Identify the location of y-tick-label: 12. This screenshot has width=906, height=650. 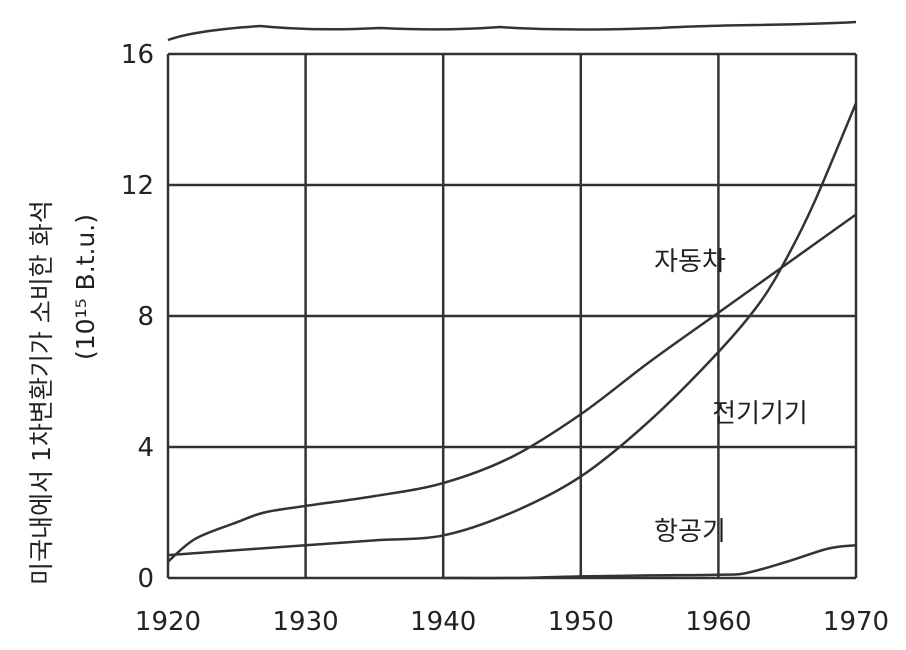
(137, 186).